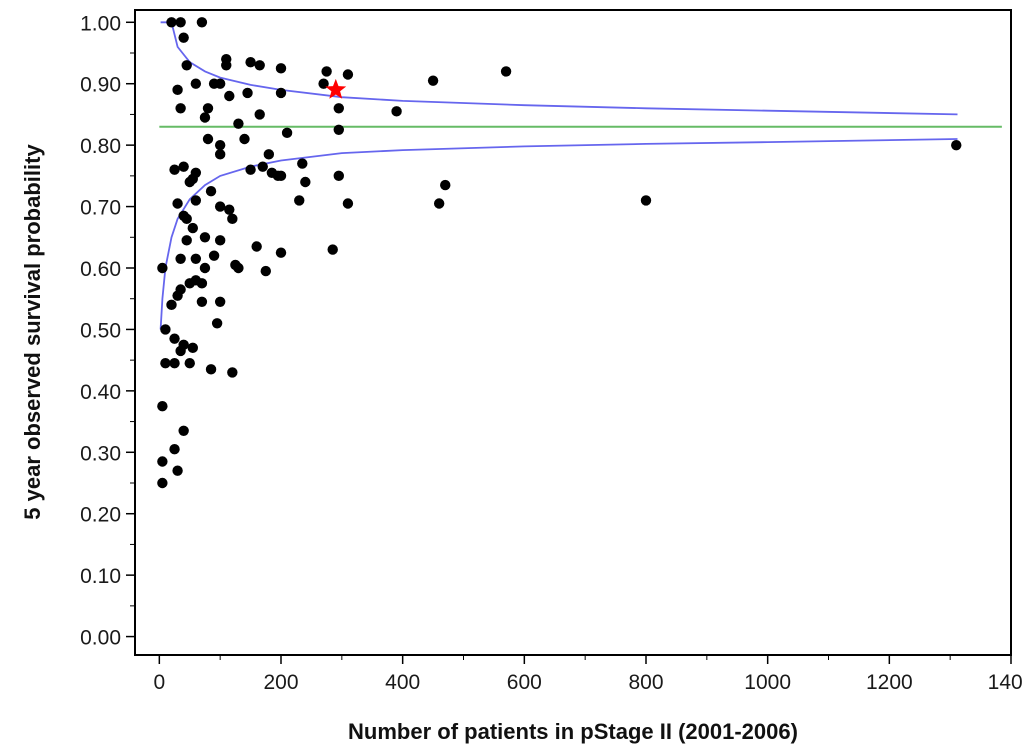 Image resolution: width=1023 pixels, height=751 pixels. I want to click on highlighted-hospital-star, so click(336, 88).